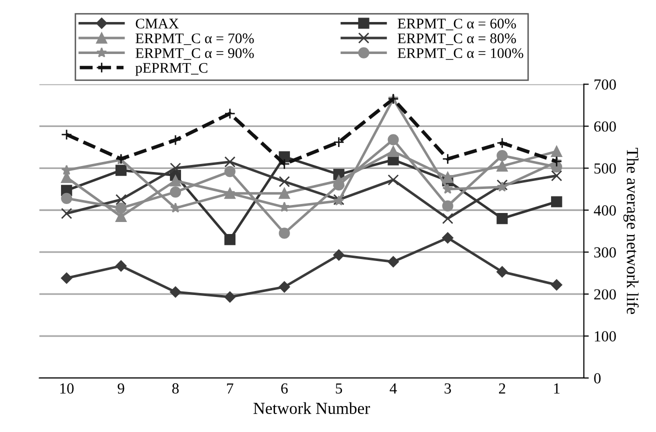 Image resolution: width=656 pixels, height=432 pixels. I want to click on x-tick-label: 2, so click(502, 388).